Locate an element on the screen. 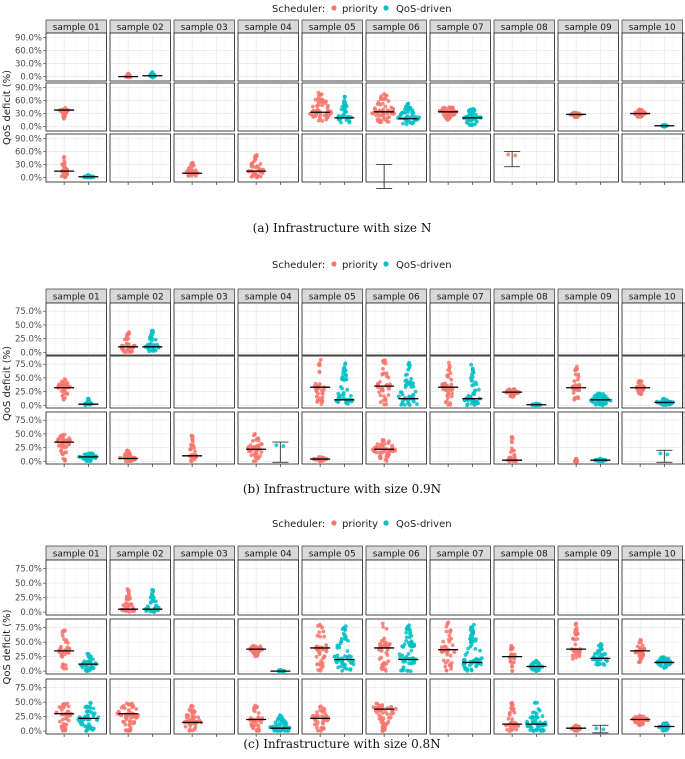  facet-strip-label: sample 06 is located at coordinates (396, 298).